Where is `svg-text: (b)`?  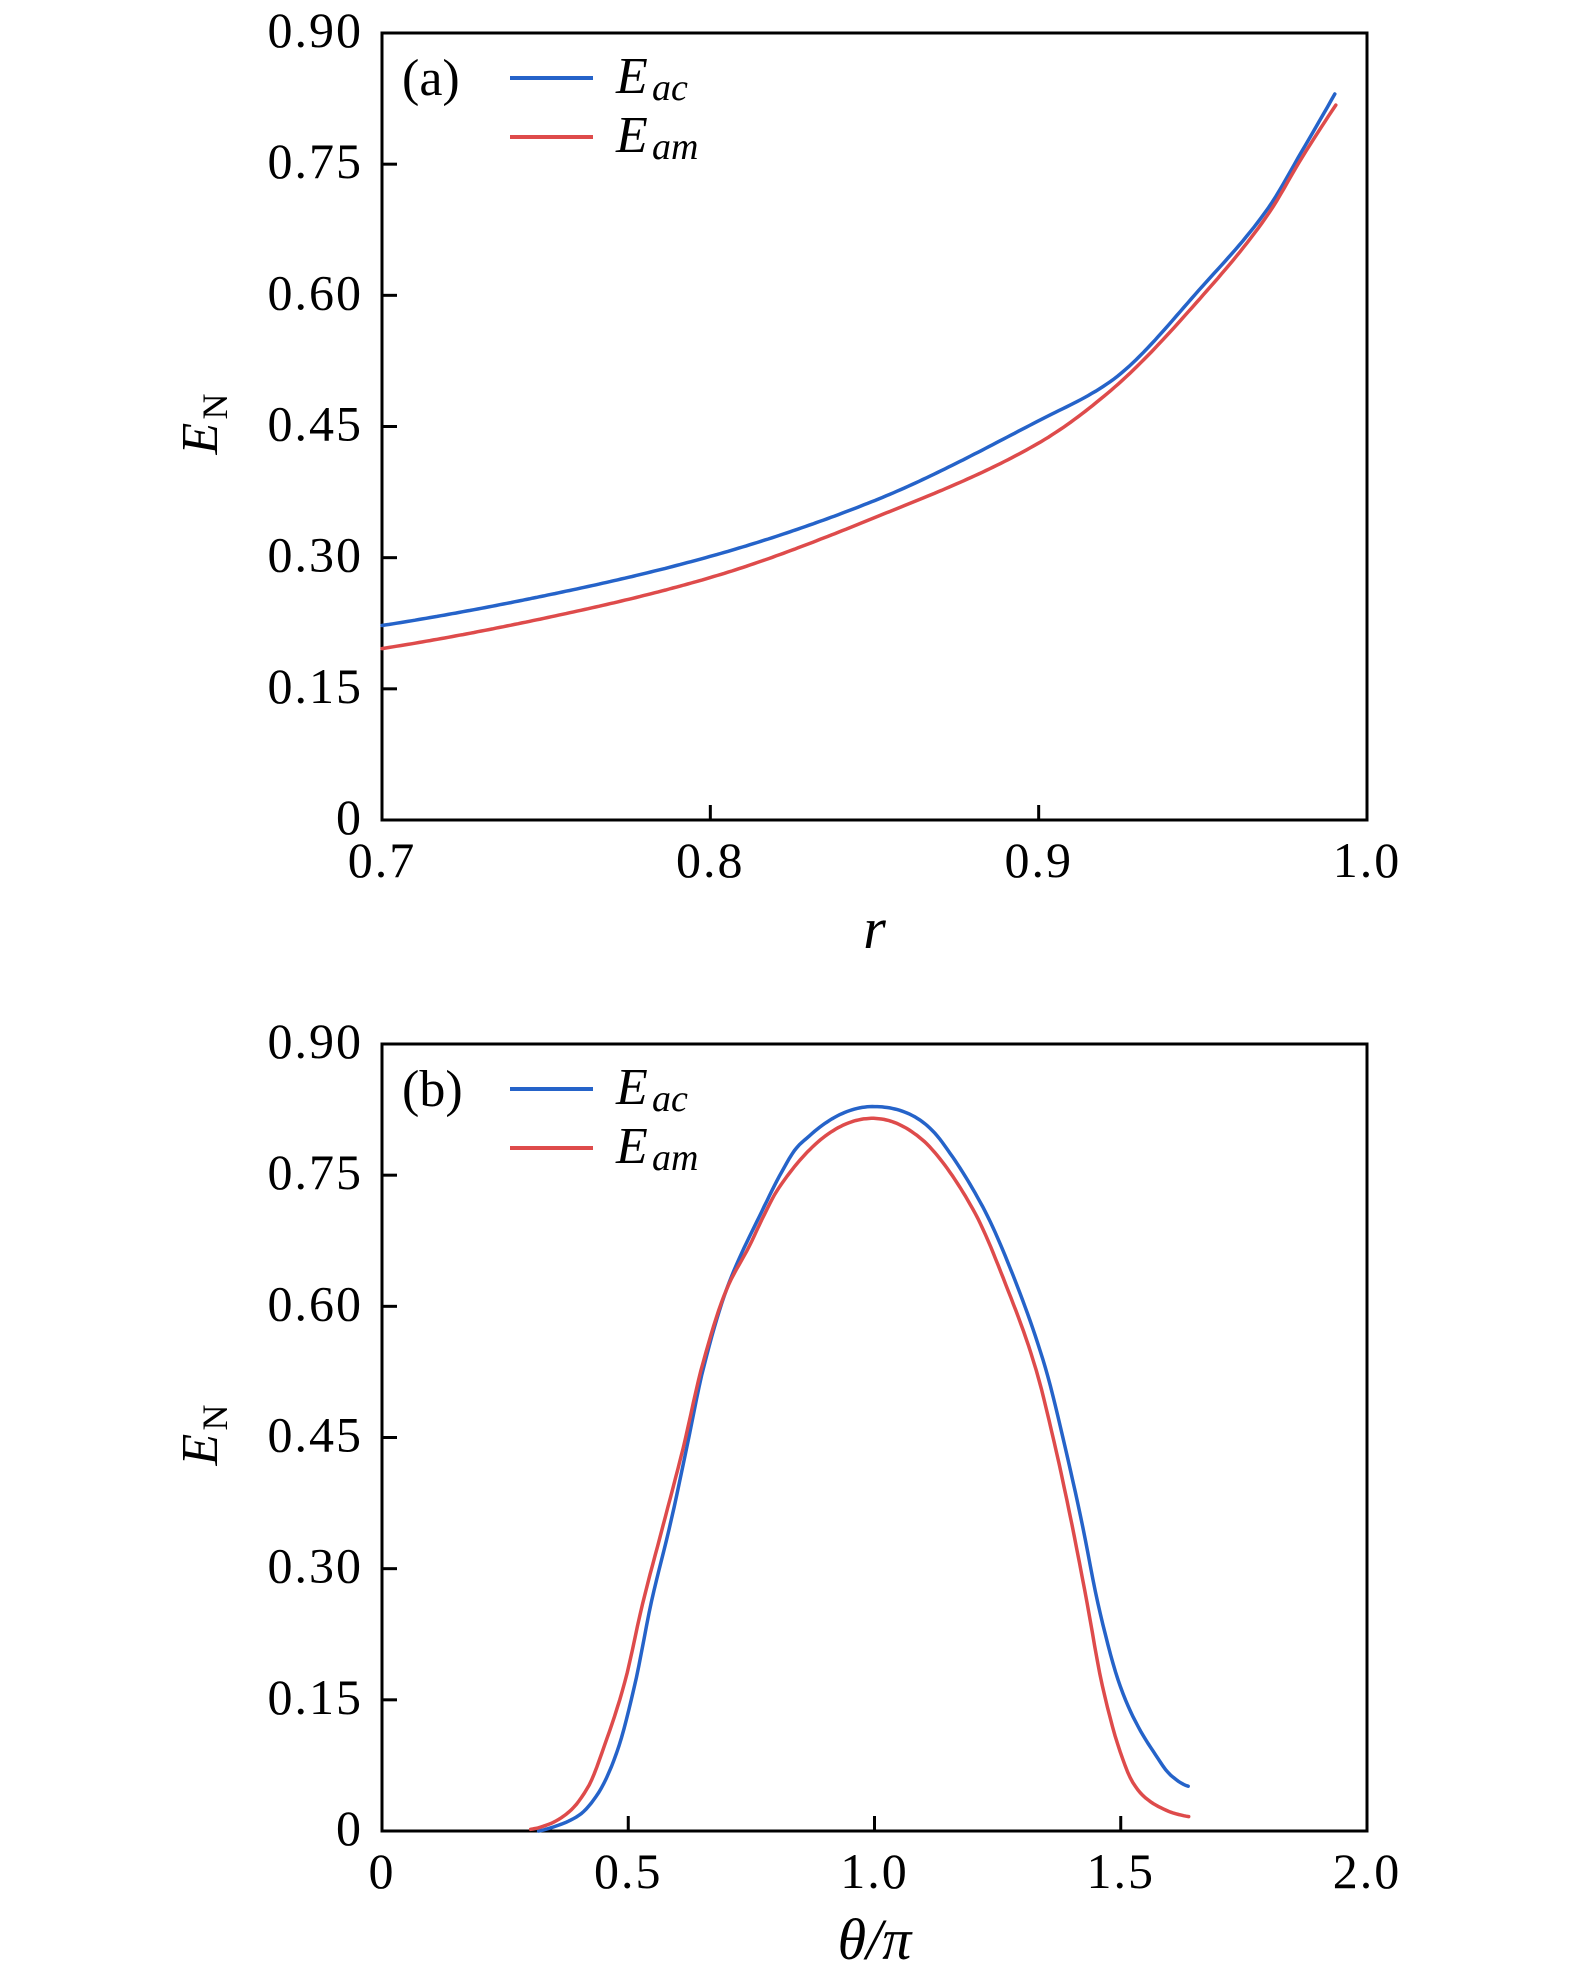 svg-text: (b) is located at coordinates (432, 1089).